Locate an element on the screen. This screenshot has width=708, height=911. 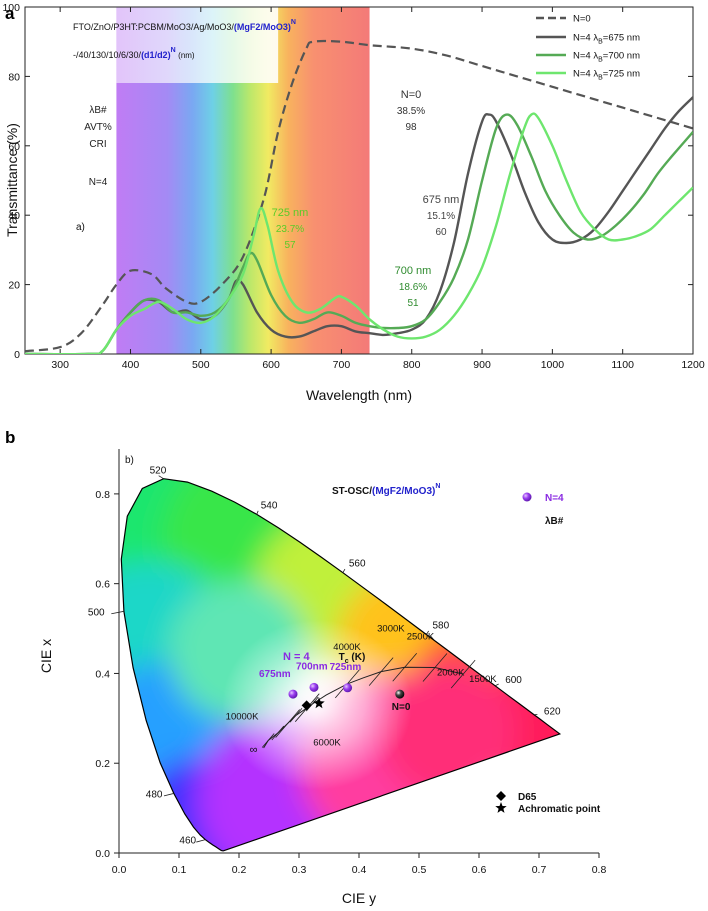
x-tick-label-b: 0.0 is located at coordinates (119, 870).